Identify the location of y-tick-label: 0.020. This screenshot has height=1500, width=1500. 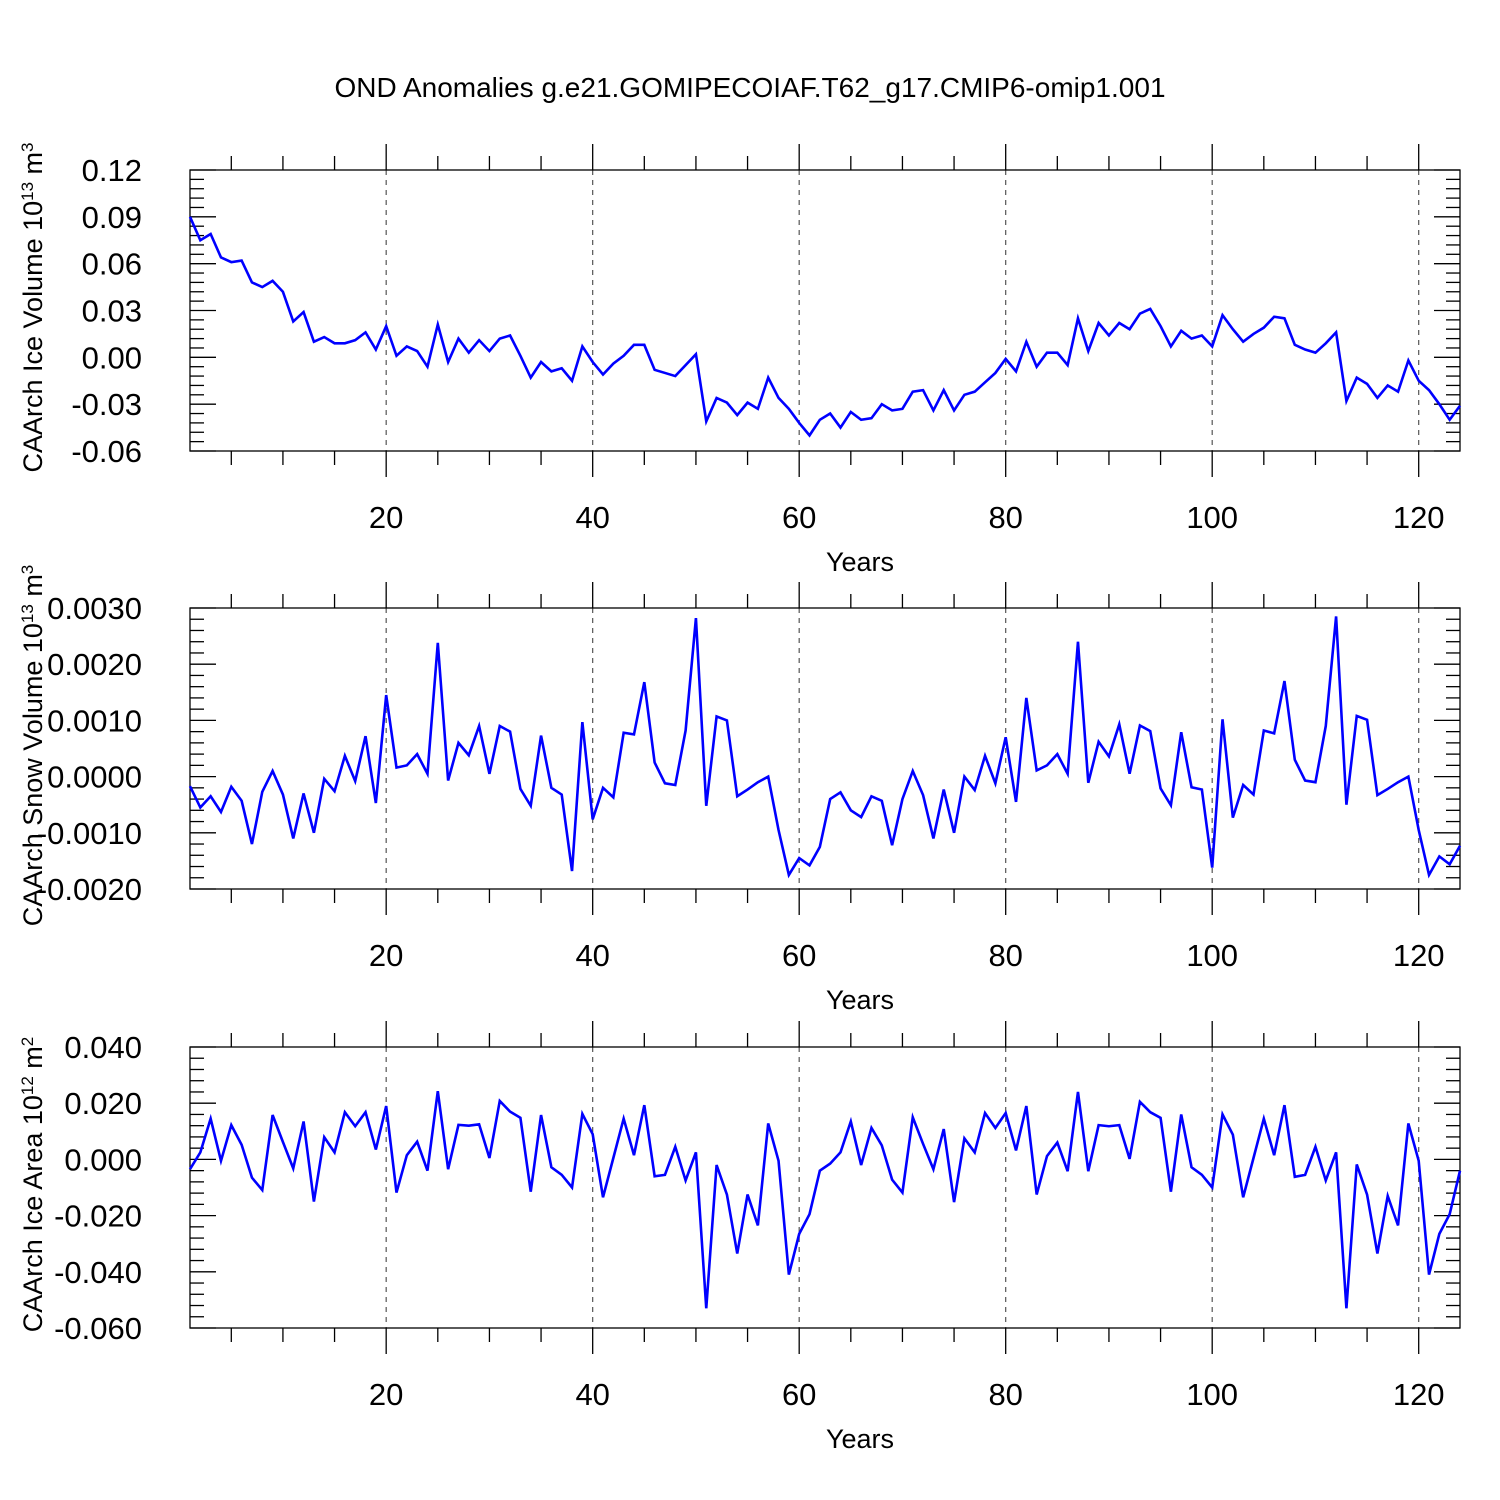
(103, 1103).